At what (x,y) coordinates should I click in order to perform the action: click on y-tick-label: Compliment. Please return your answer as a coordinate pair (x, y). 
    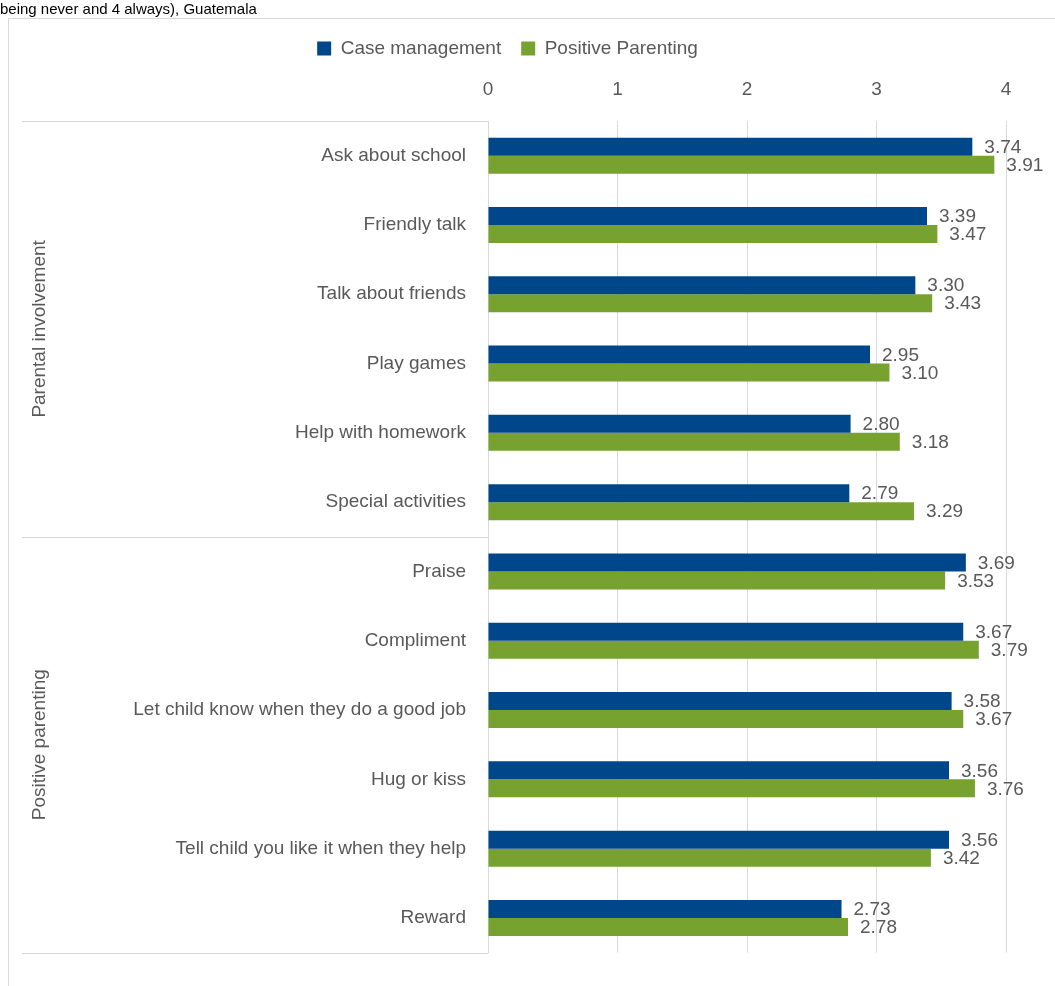
    Looking at the image, I should click on (415, 639).